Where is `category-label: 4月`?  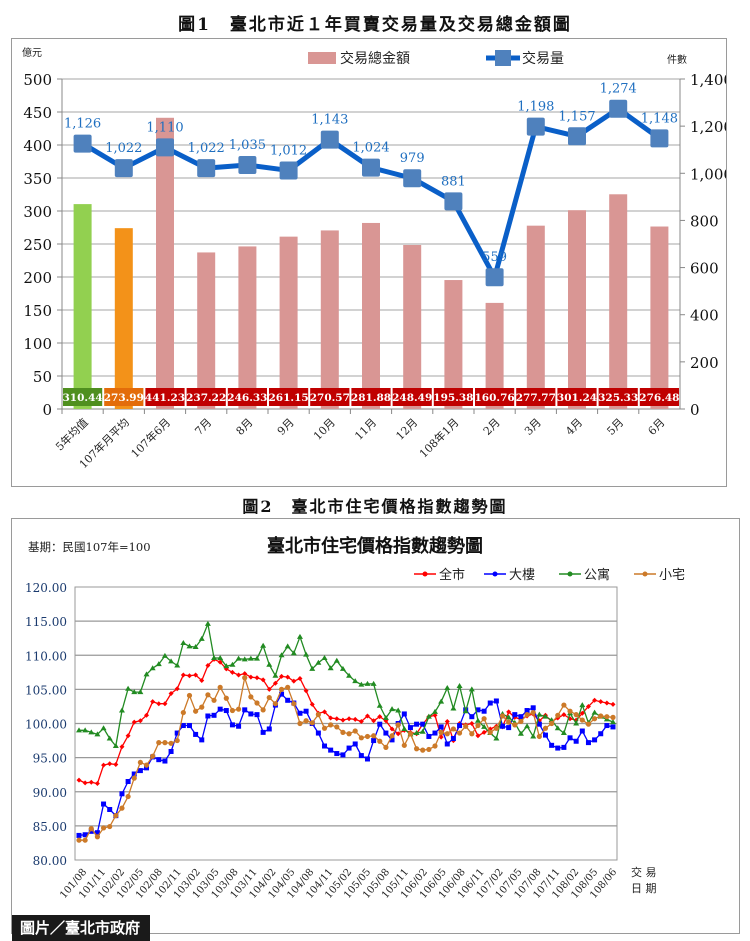 category-label: 4月 is located at coordinates (574, 427).